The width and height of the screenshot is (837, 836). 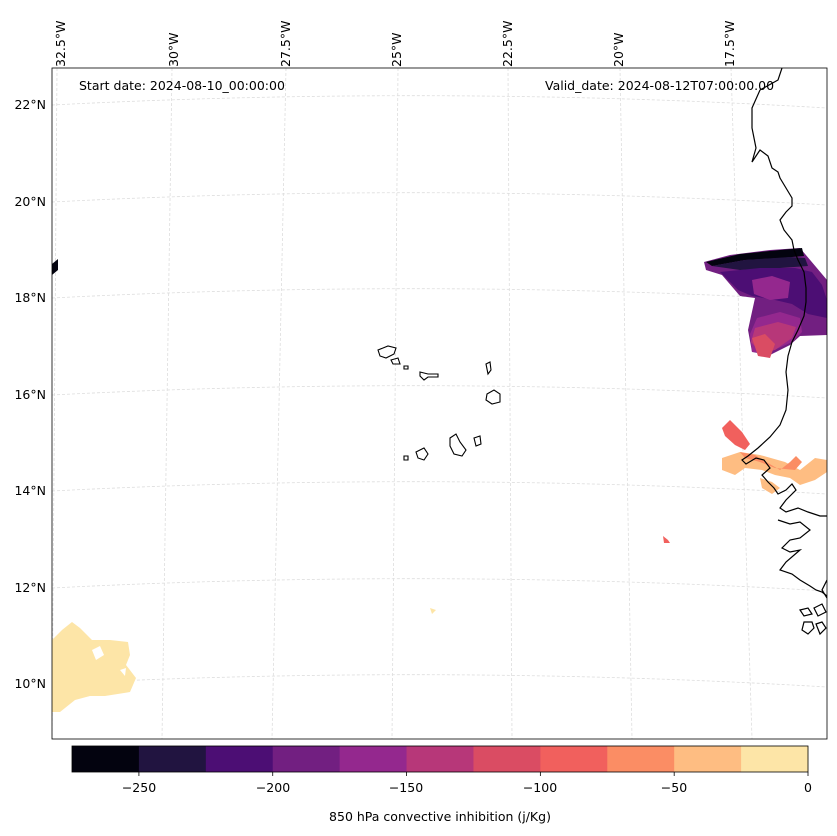 What do you see at coordinates (167, 403) in the screenshot?
I see `meridian-30w` at bounding box center [167, 403].